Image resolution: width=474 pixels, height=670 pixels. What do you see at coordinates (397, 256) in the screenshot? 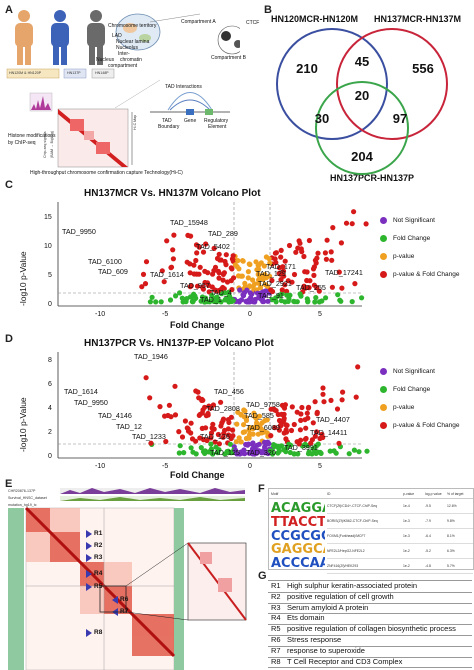
I see `legend-c-p-value: p-value` at bounding box center [397, 256].